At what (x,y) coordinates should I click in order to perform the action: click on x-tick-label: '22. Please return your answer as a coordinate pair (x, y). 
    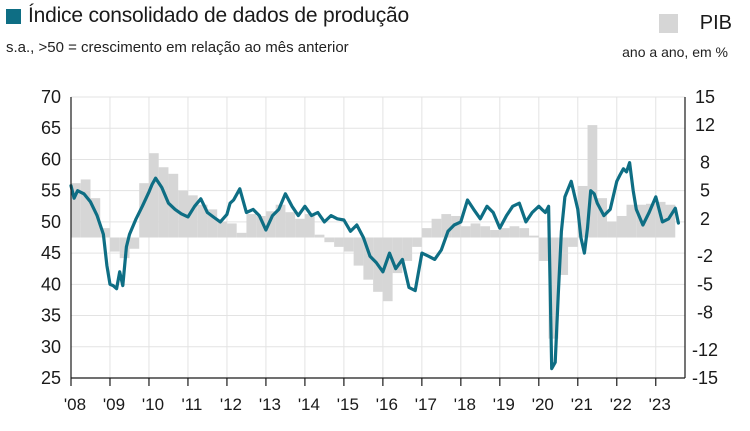
    Looking at the image, I should click on (621, 404).